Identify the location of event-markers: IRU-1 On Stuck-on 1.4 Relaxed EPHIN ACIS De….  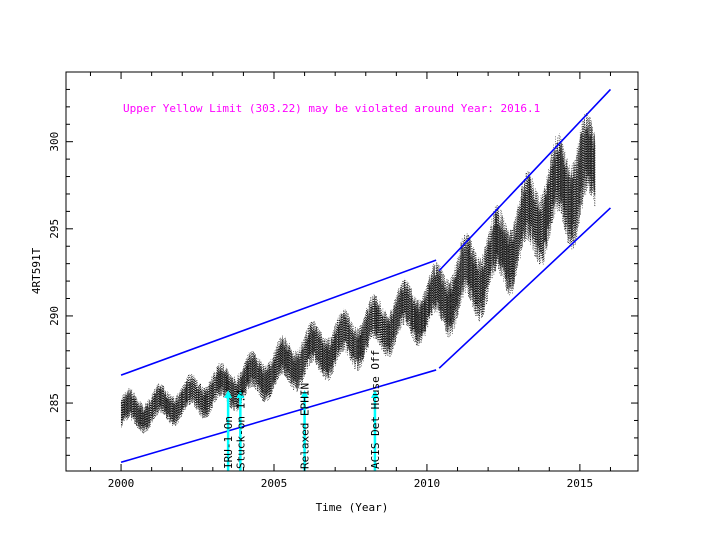
(302, 410).